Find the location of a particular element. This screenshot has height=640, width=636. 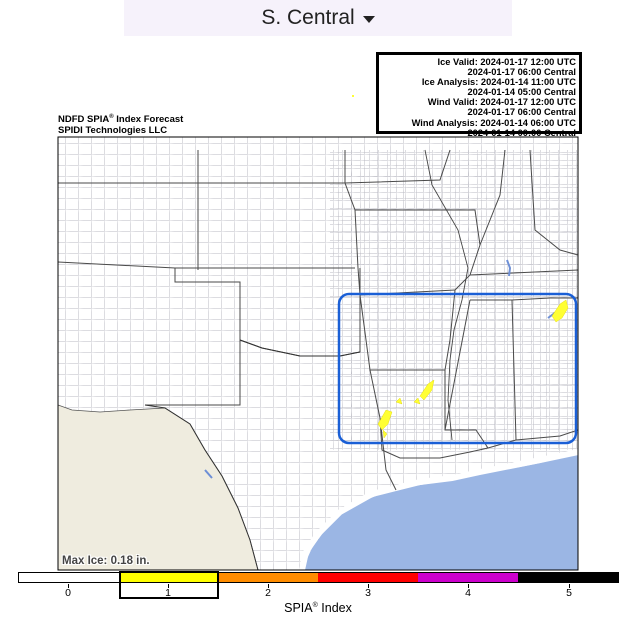

region-selector-label: S. Central is located at coordinates (308, 17).